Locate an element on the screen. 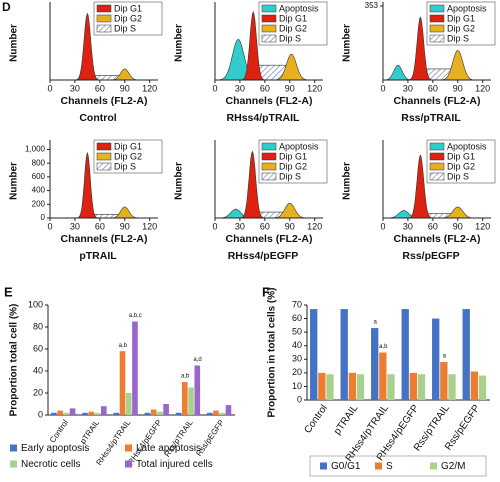  y-tick-label: 20 is located at coordinates (38, 392).